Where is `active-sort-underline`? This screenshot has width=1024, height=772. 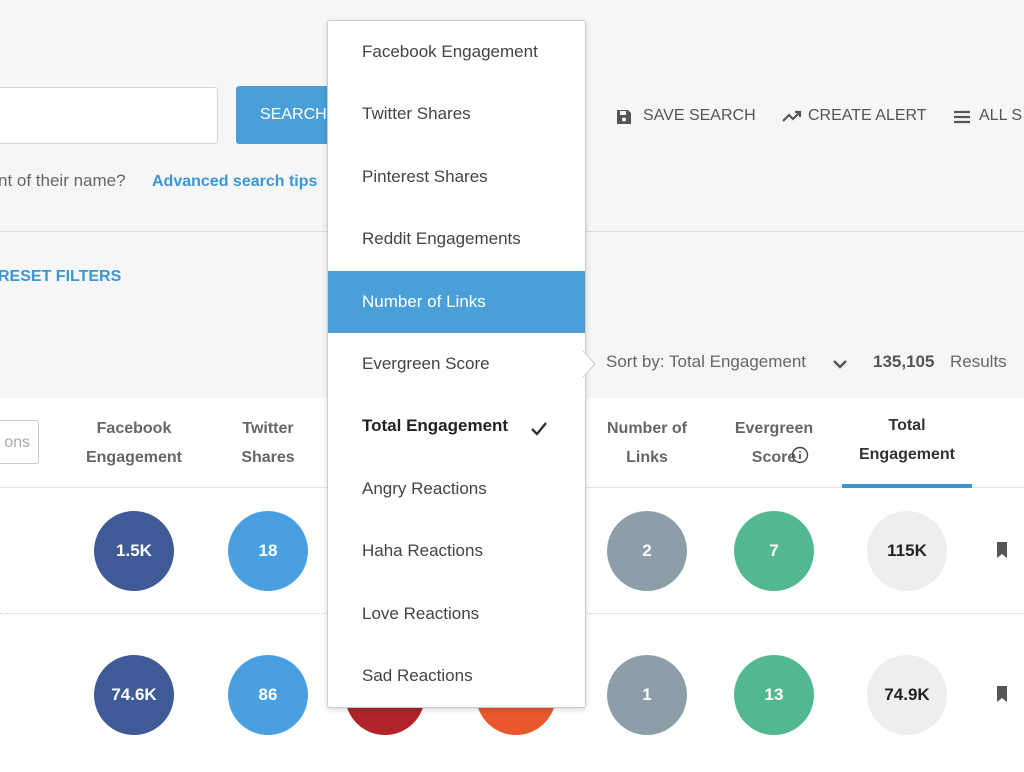 active-sort-underline is located at coordinates (907, 486).